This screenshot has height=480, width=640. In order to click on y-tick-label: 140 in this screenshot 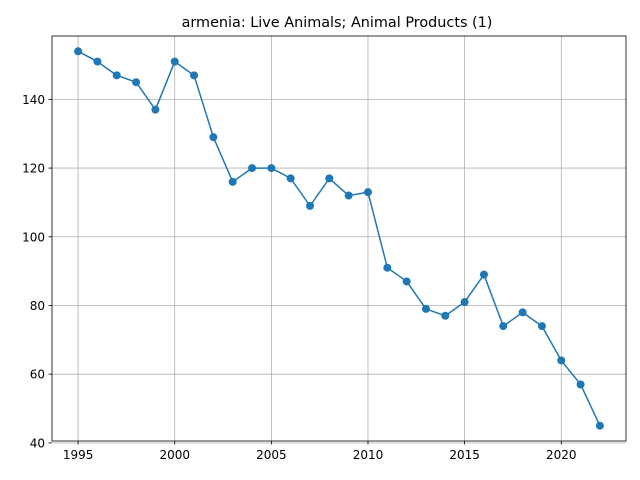, I will do `click(33, 100)`.